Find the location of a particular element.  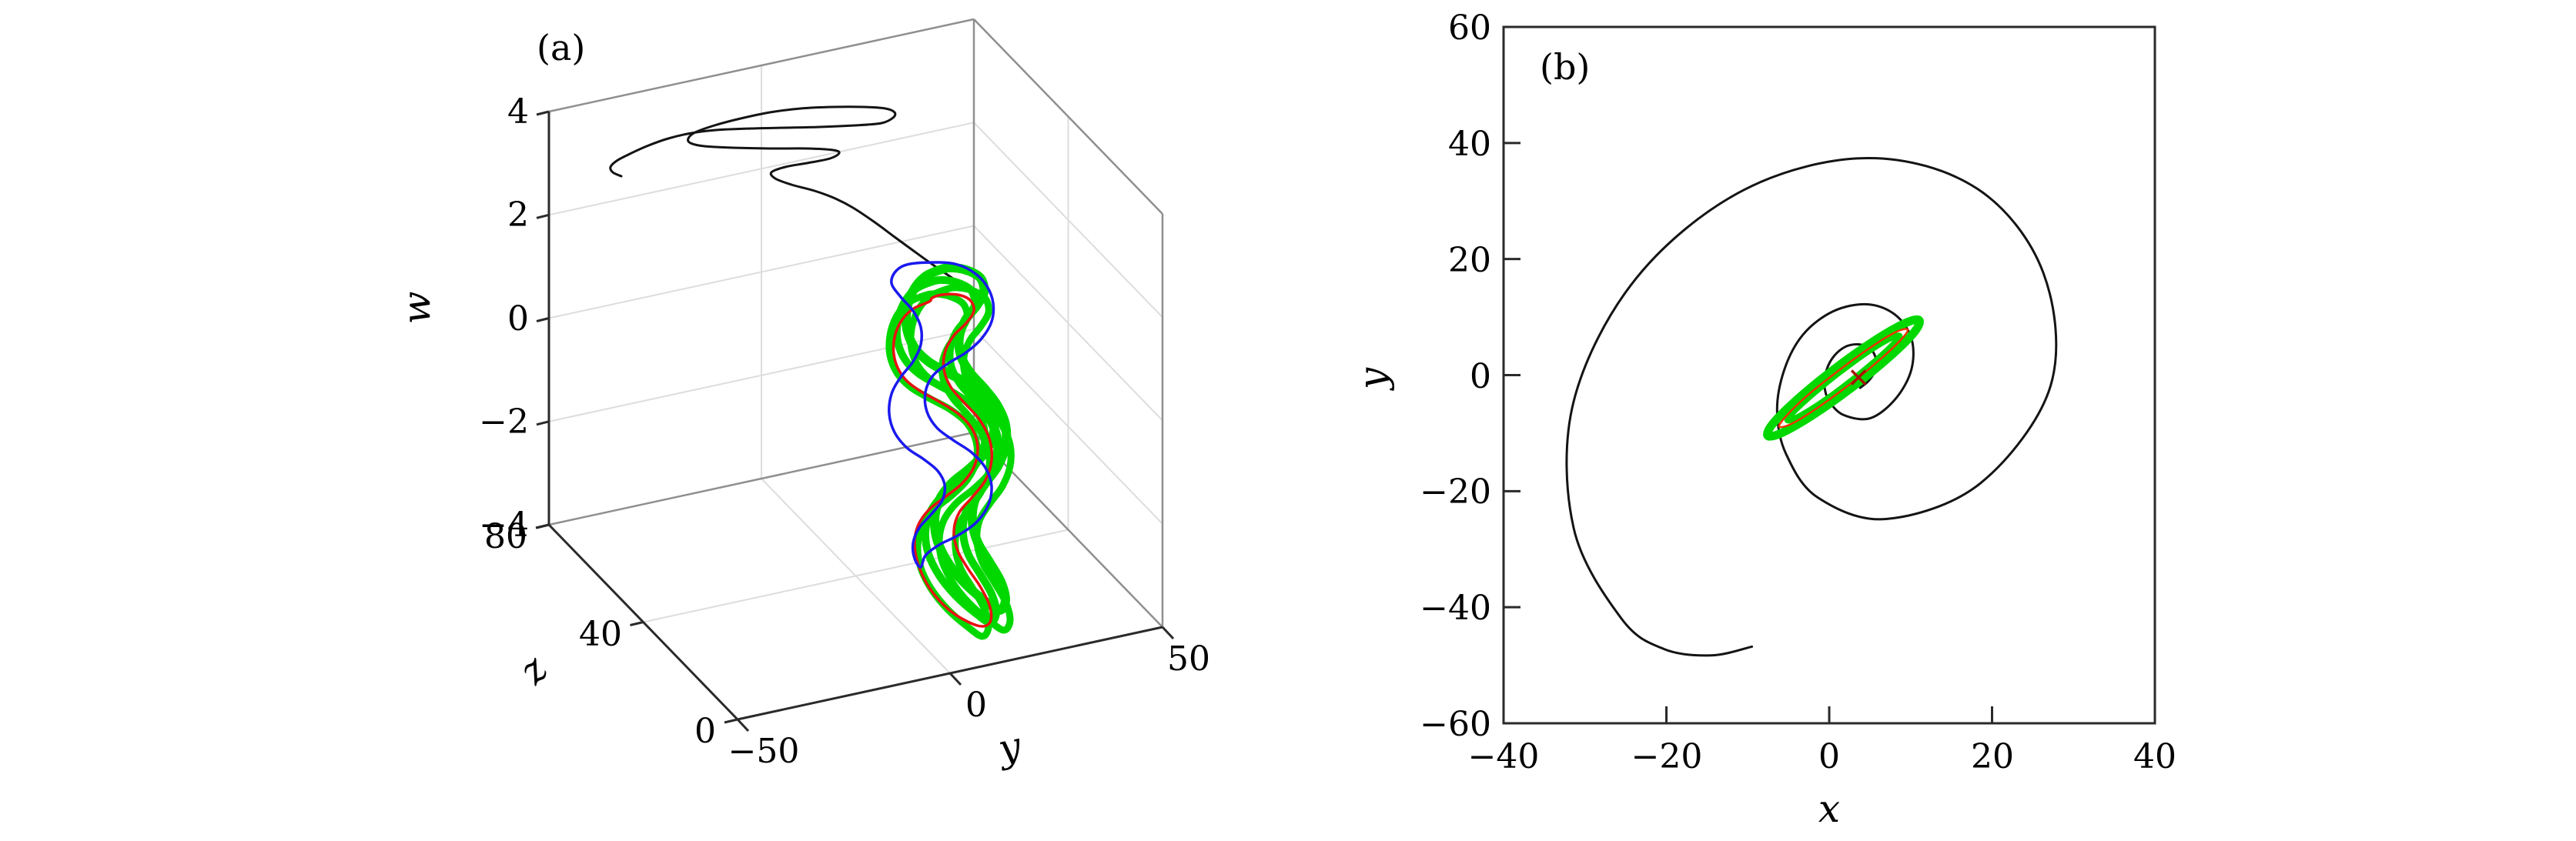

w-tick-label: −4 is located at coordinates (504, 525).